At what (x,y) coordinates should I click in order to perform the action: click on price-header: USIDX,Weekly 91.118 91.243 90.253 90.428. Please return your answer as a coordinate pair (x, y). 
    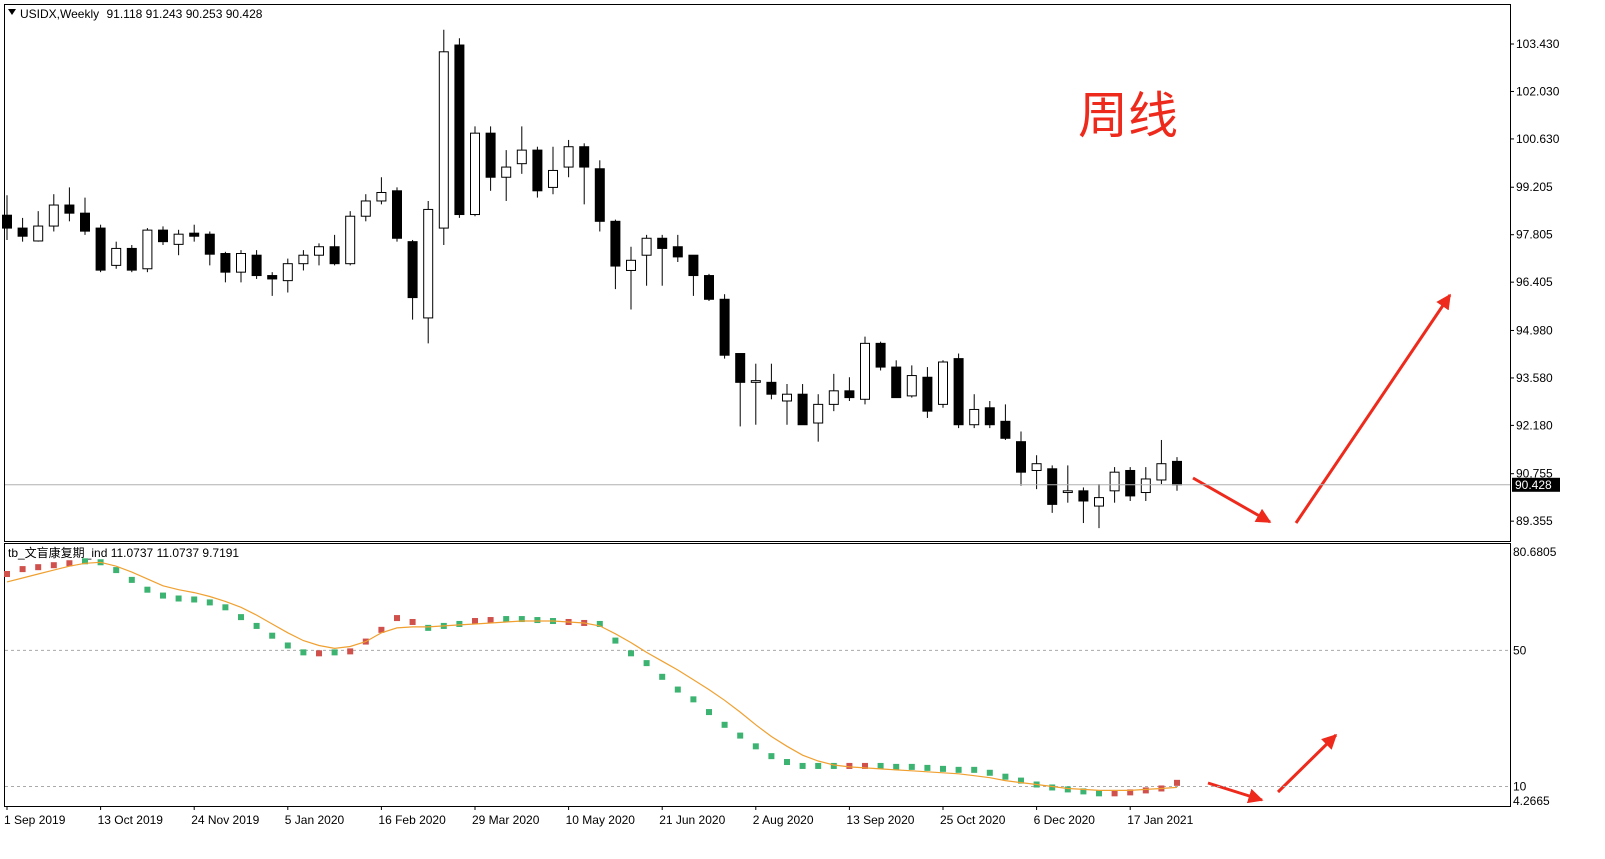
    Looking at the image, I should click on (141, 14).